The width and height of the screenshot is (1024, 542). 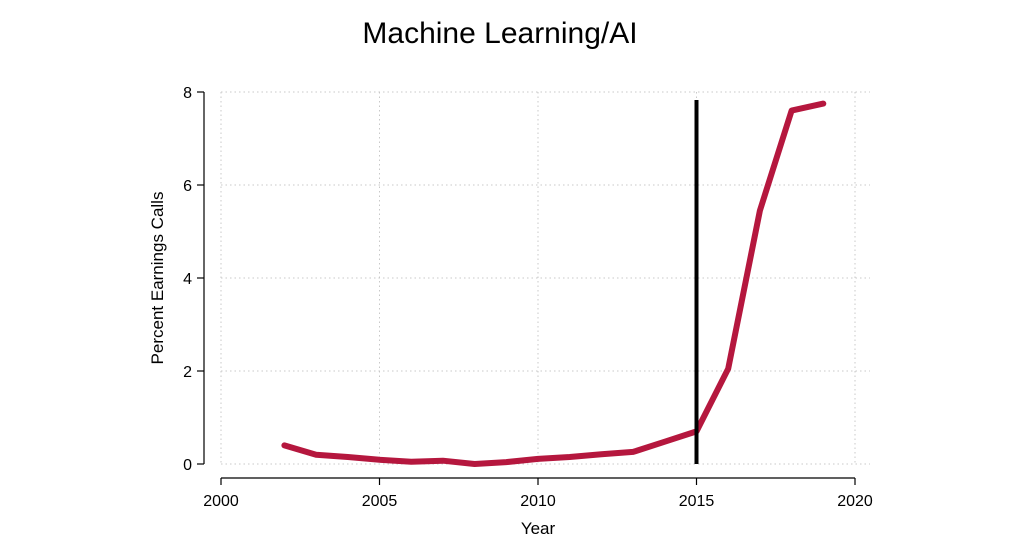 What do you see at coordinates (499, 33) in the screenshot?
I see `chart-title: Machine Learning/AI` at bounding box center [499, 33].